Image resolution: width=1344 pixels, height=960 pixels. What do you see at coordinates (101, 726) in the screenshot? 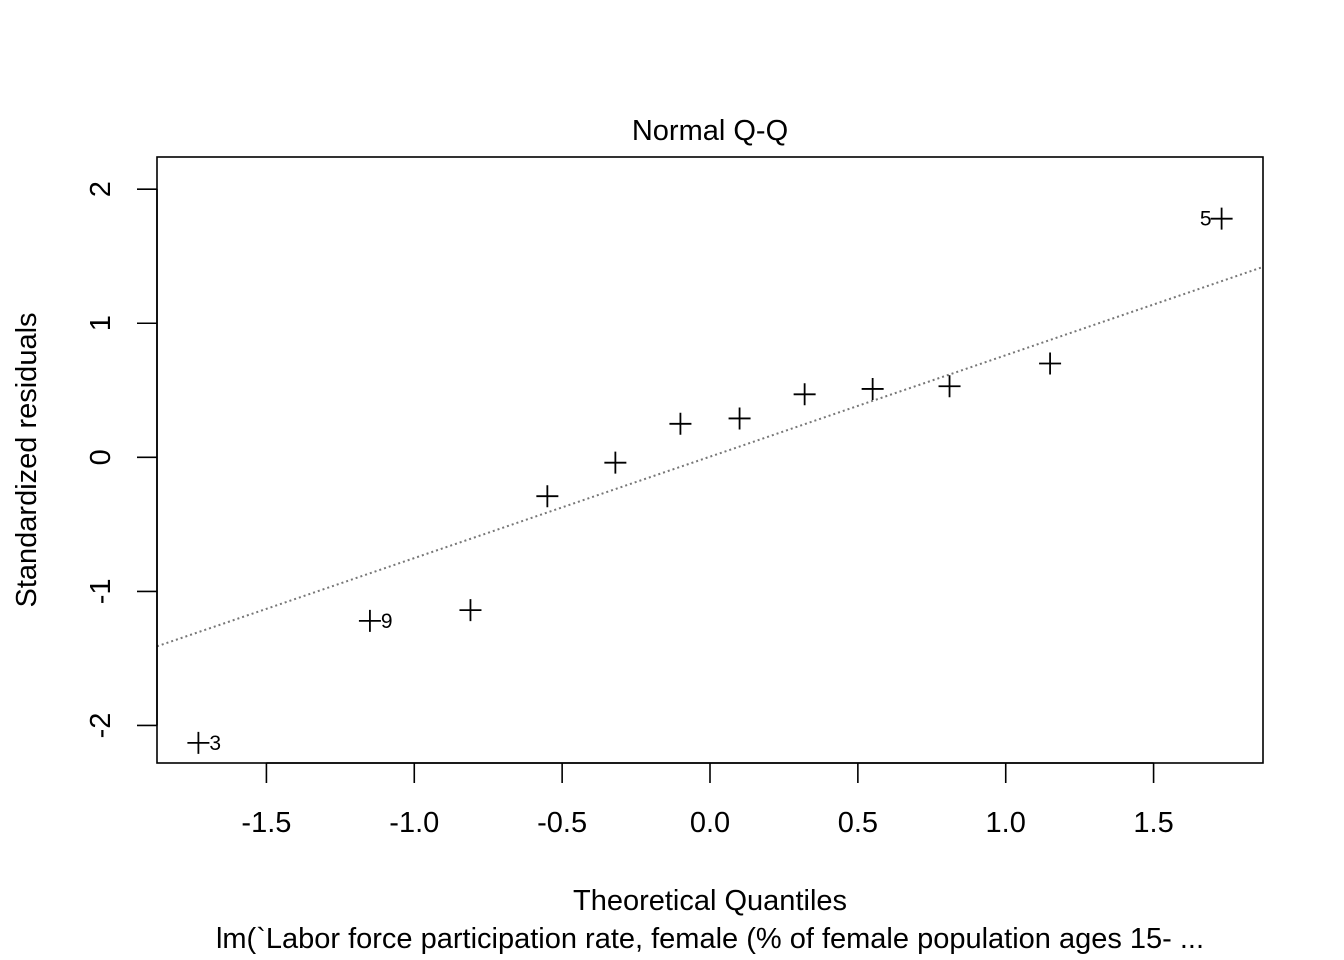
I see `y-tick-label: -2` at bounding box center [101, 726].